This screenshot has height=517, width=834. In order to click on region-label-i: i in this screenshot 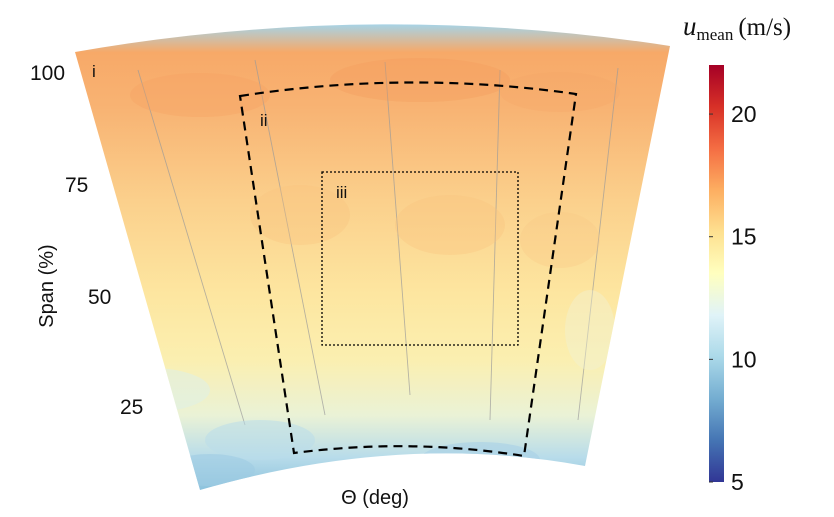, I will do `click(94, 71)`.